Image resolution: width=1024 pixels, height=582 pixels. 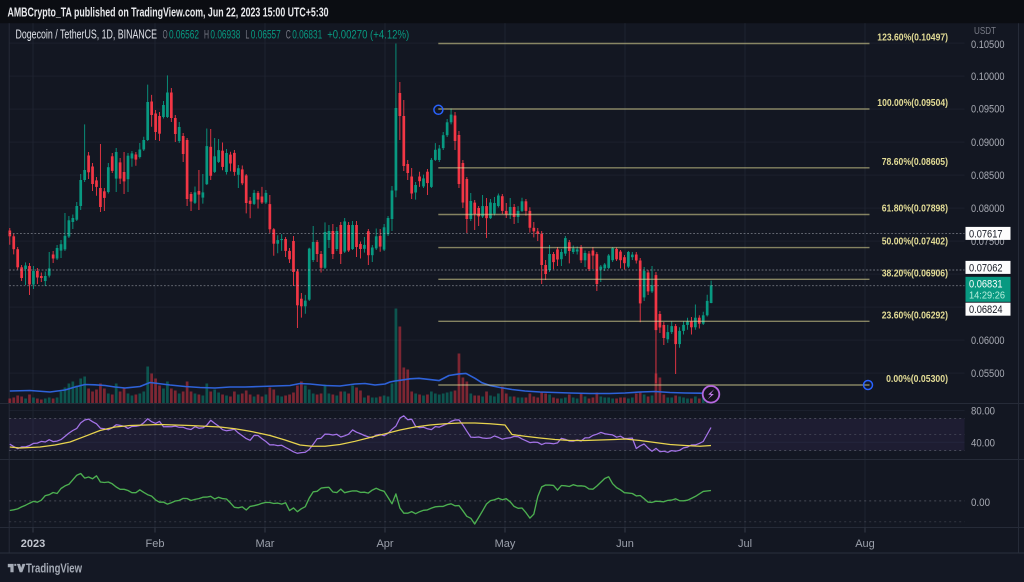 I want to click on svg-text: 123.60%(0.10497), so click(x=912, y=38).